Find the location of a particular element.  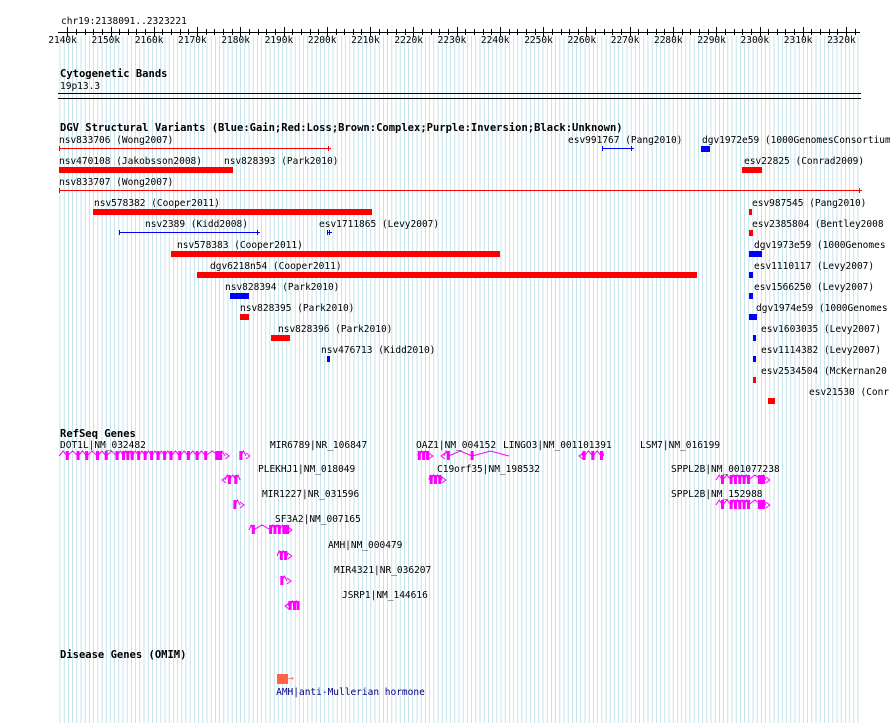

refseq-gene-label: SPPL2B|NM_152988 is located at coordinates (717, 494).